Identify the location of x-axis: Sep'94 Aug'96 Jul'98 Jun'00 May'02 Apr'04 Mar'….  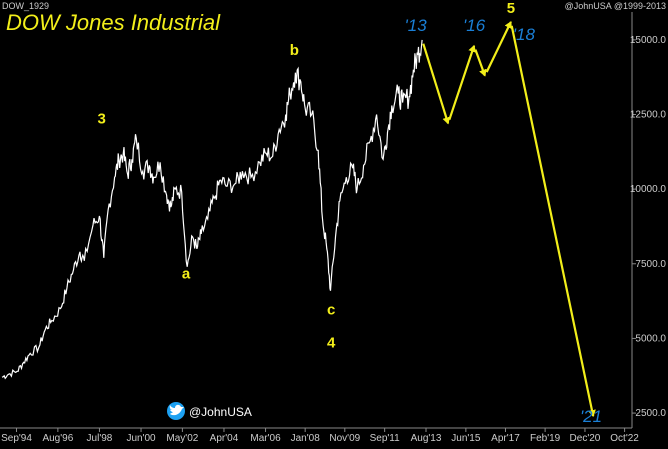
(320, 436).